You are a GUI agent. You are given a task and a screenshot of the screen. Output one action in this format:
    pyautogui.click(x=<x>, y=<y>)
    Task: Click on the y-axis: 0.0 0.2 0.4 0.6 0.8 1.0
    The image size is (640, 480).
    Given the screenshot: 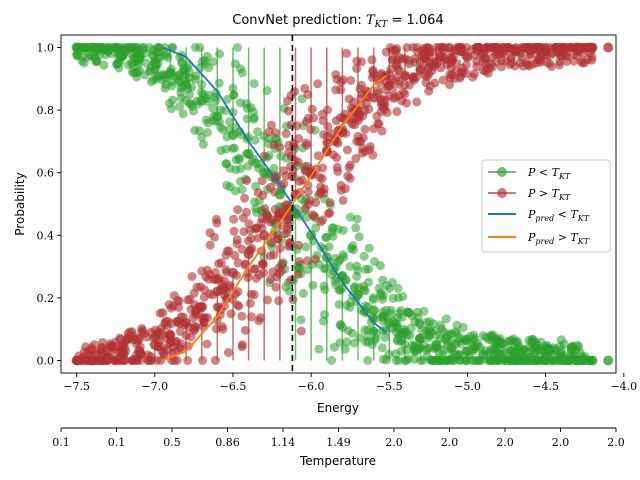 What is the action you would take?
    pyautogui.click(x=49, y=204)
    